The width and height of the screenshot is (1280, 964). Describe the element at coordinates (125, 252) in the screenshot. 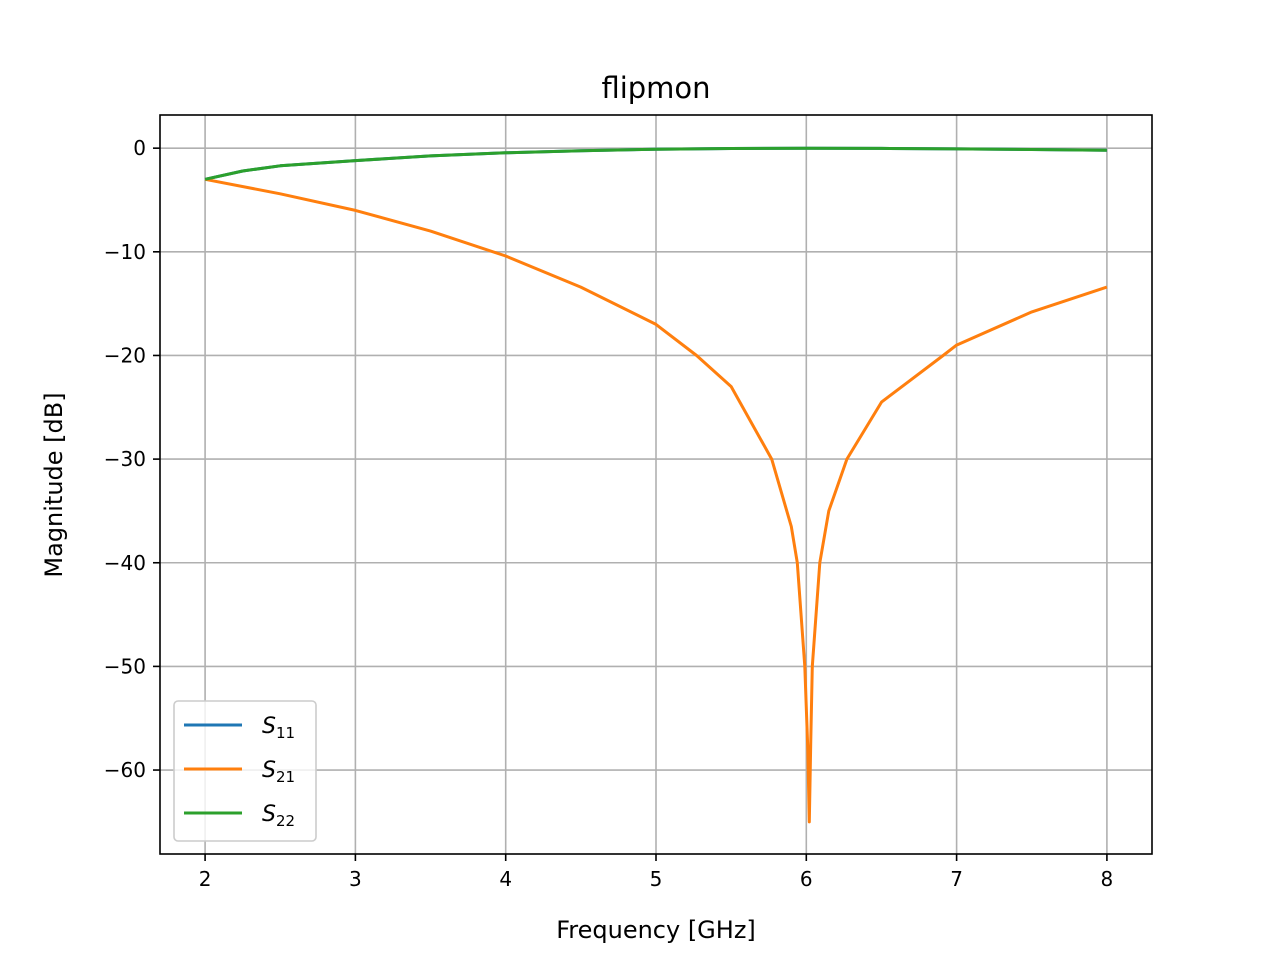

I see `y-tick-label: −10` at that location.